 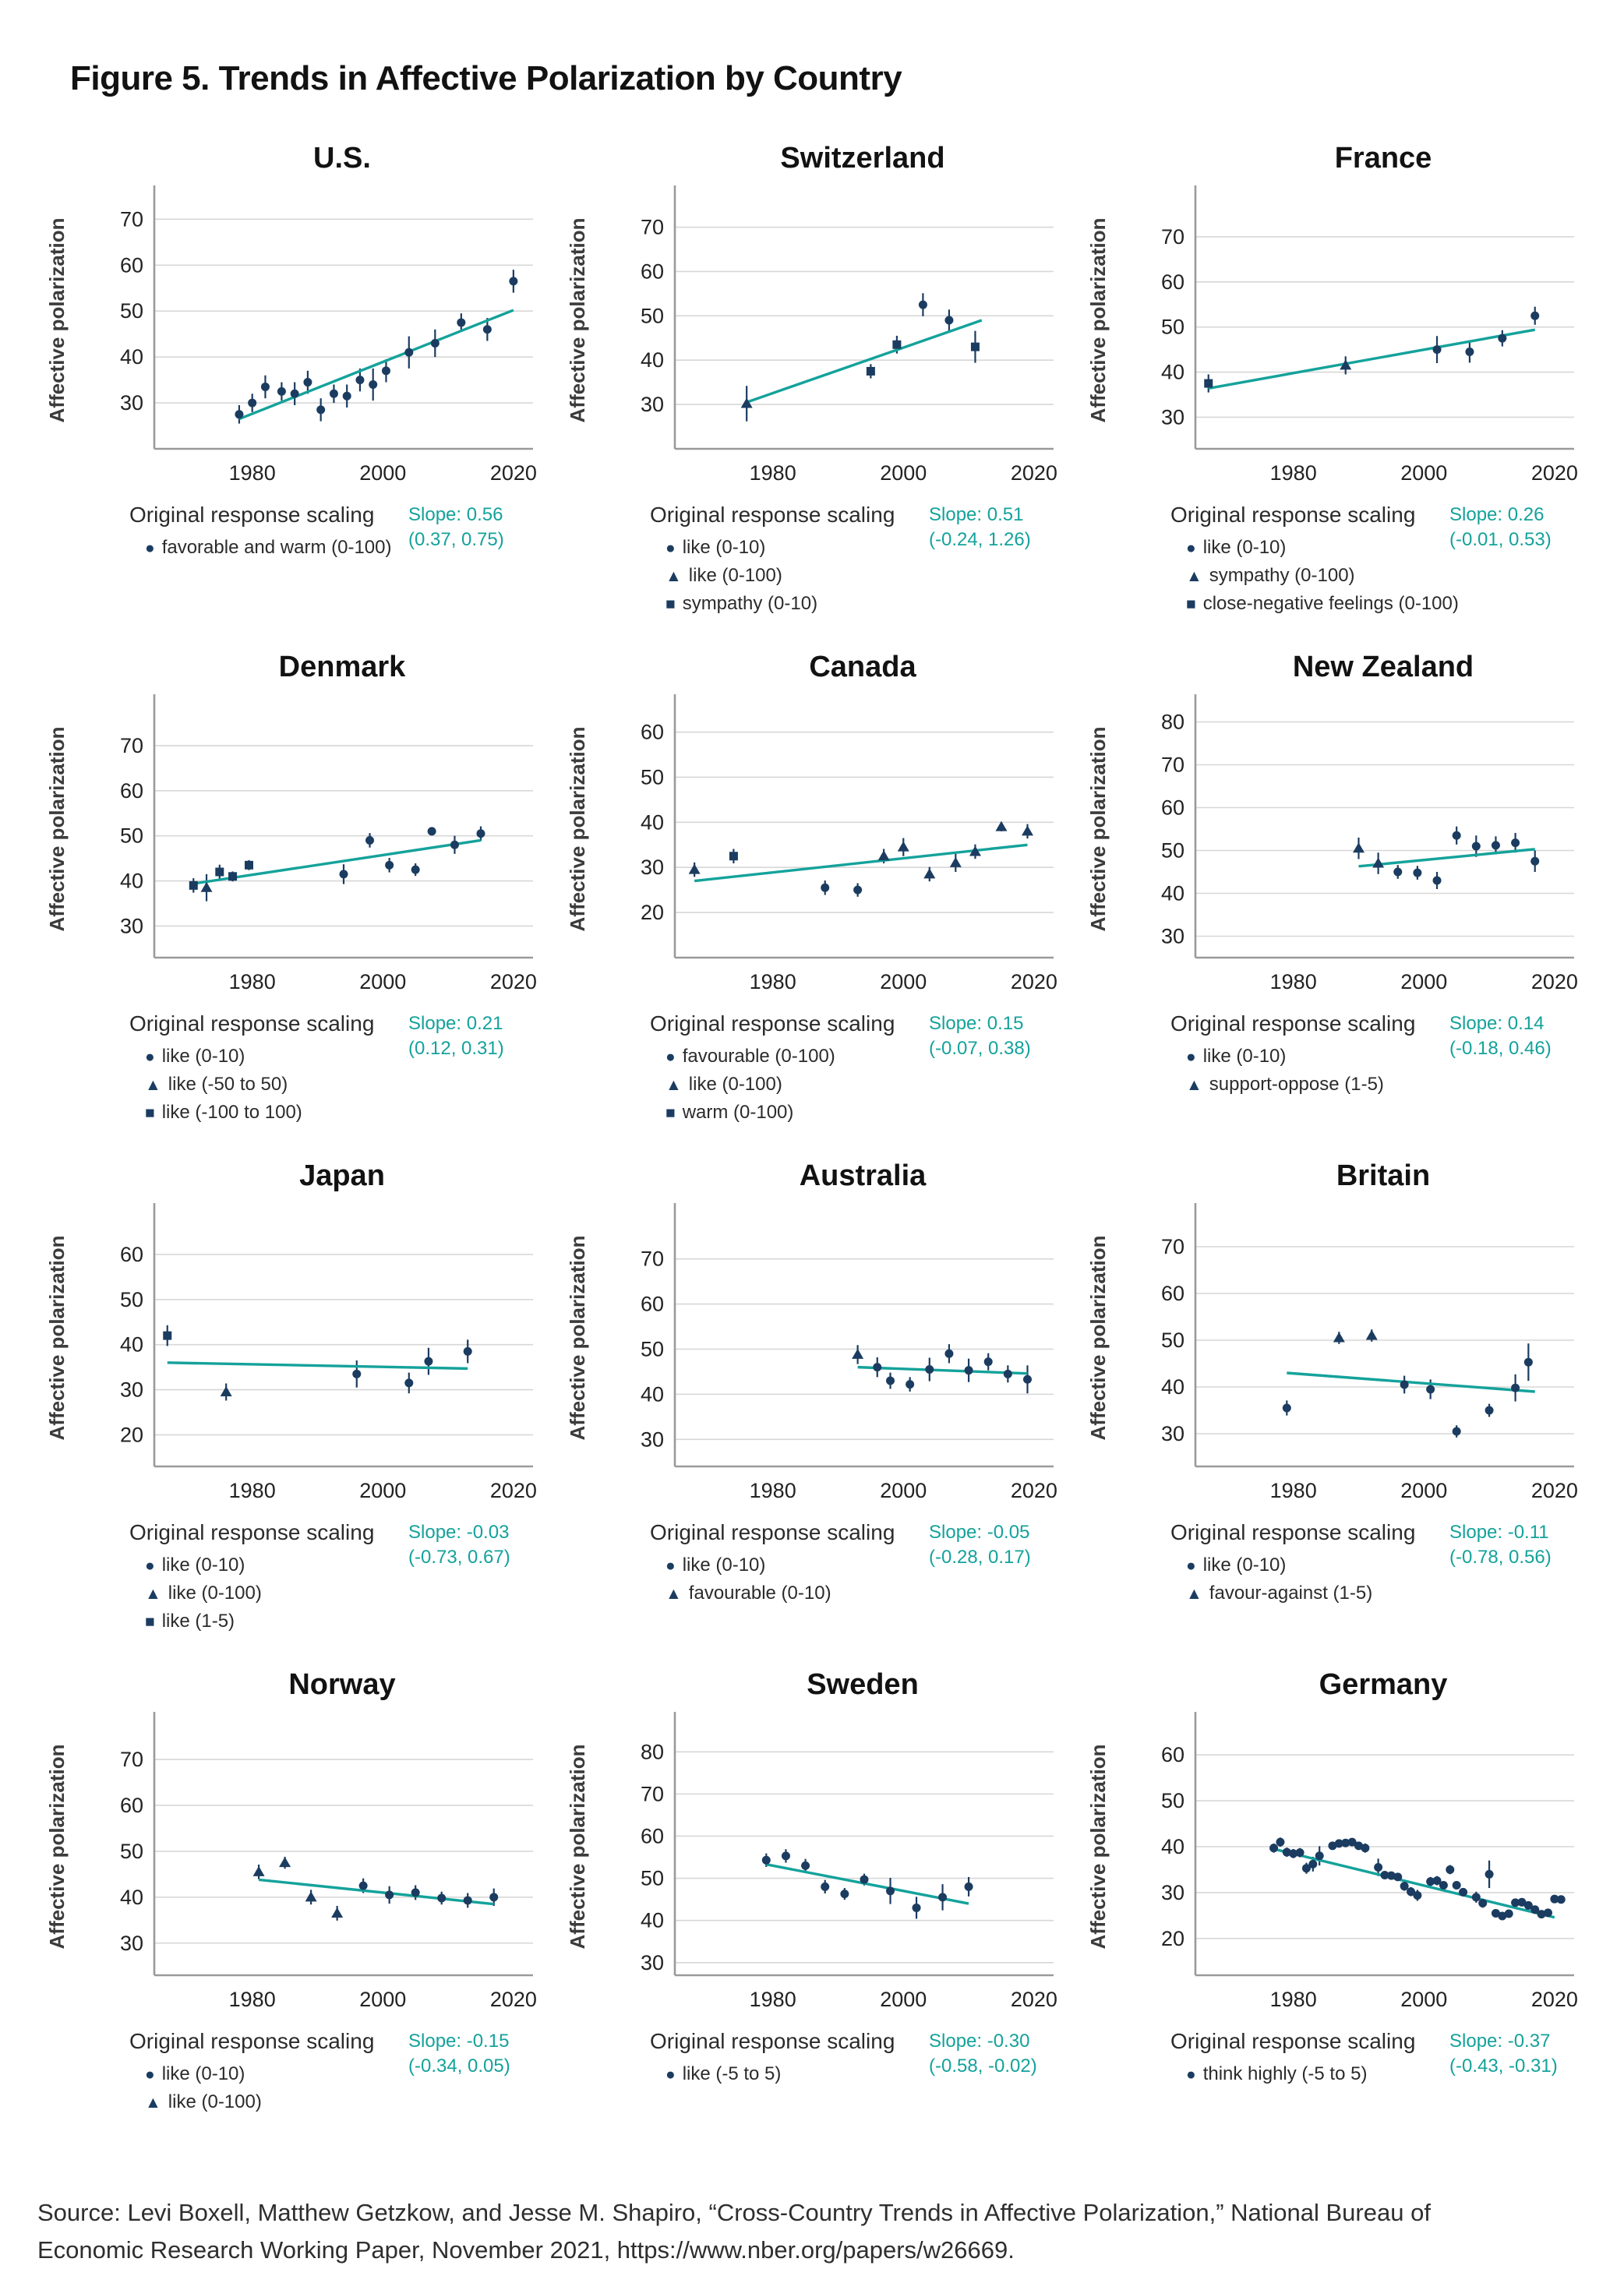 What do you see at coordinates (1270, 575) in the screenshot?
I see `legend-item: ▲ sympathy (0-100)` at bounding box center [1270, 575].